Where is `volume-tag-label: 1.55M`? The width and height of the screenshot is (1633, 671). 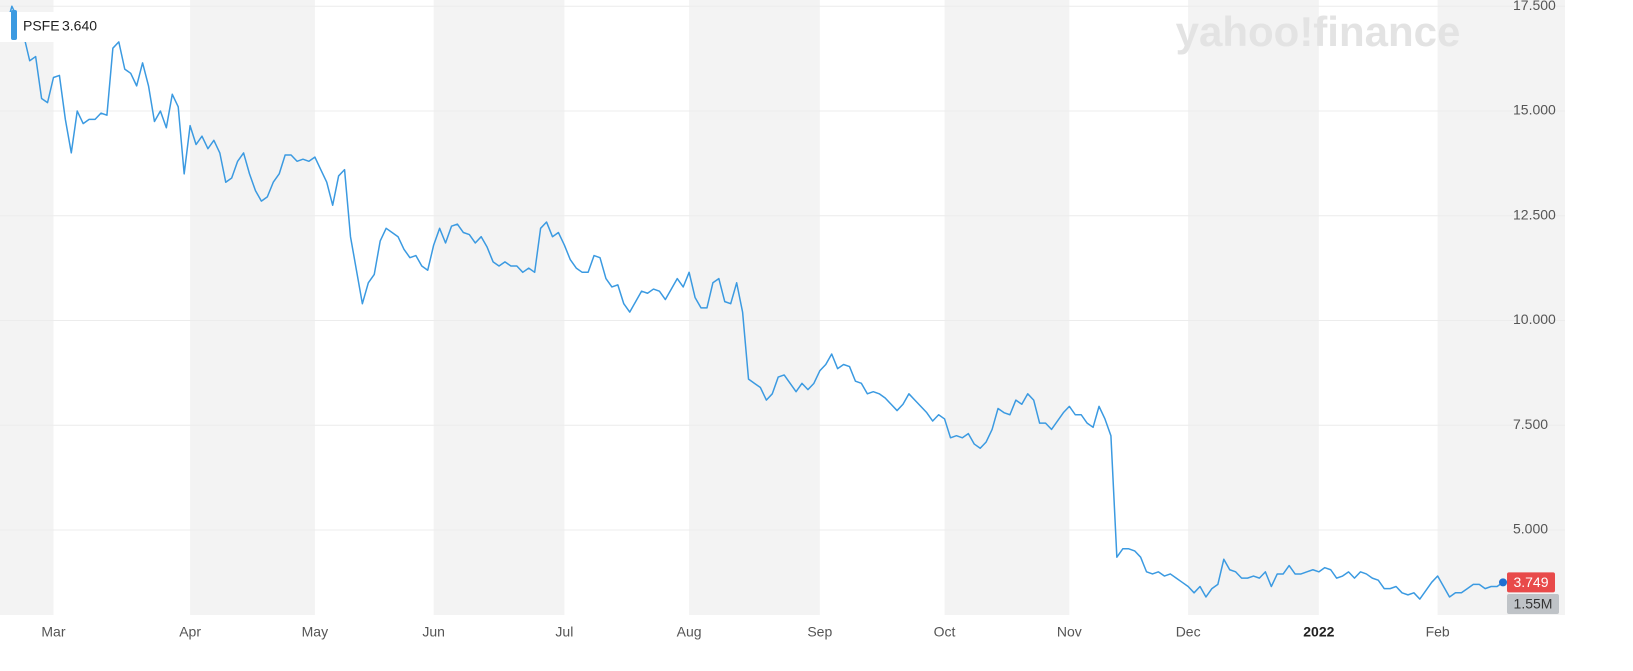 volume-tag-label: 1.55M is located at coordinates (1533, 604).